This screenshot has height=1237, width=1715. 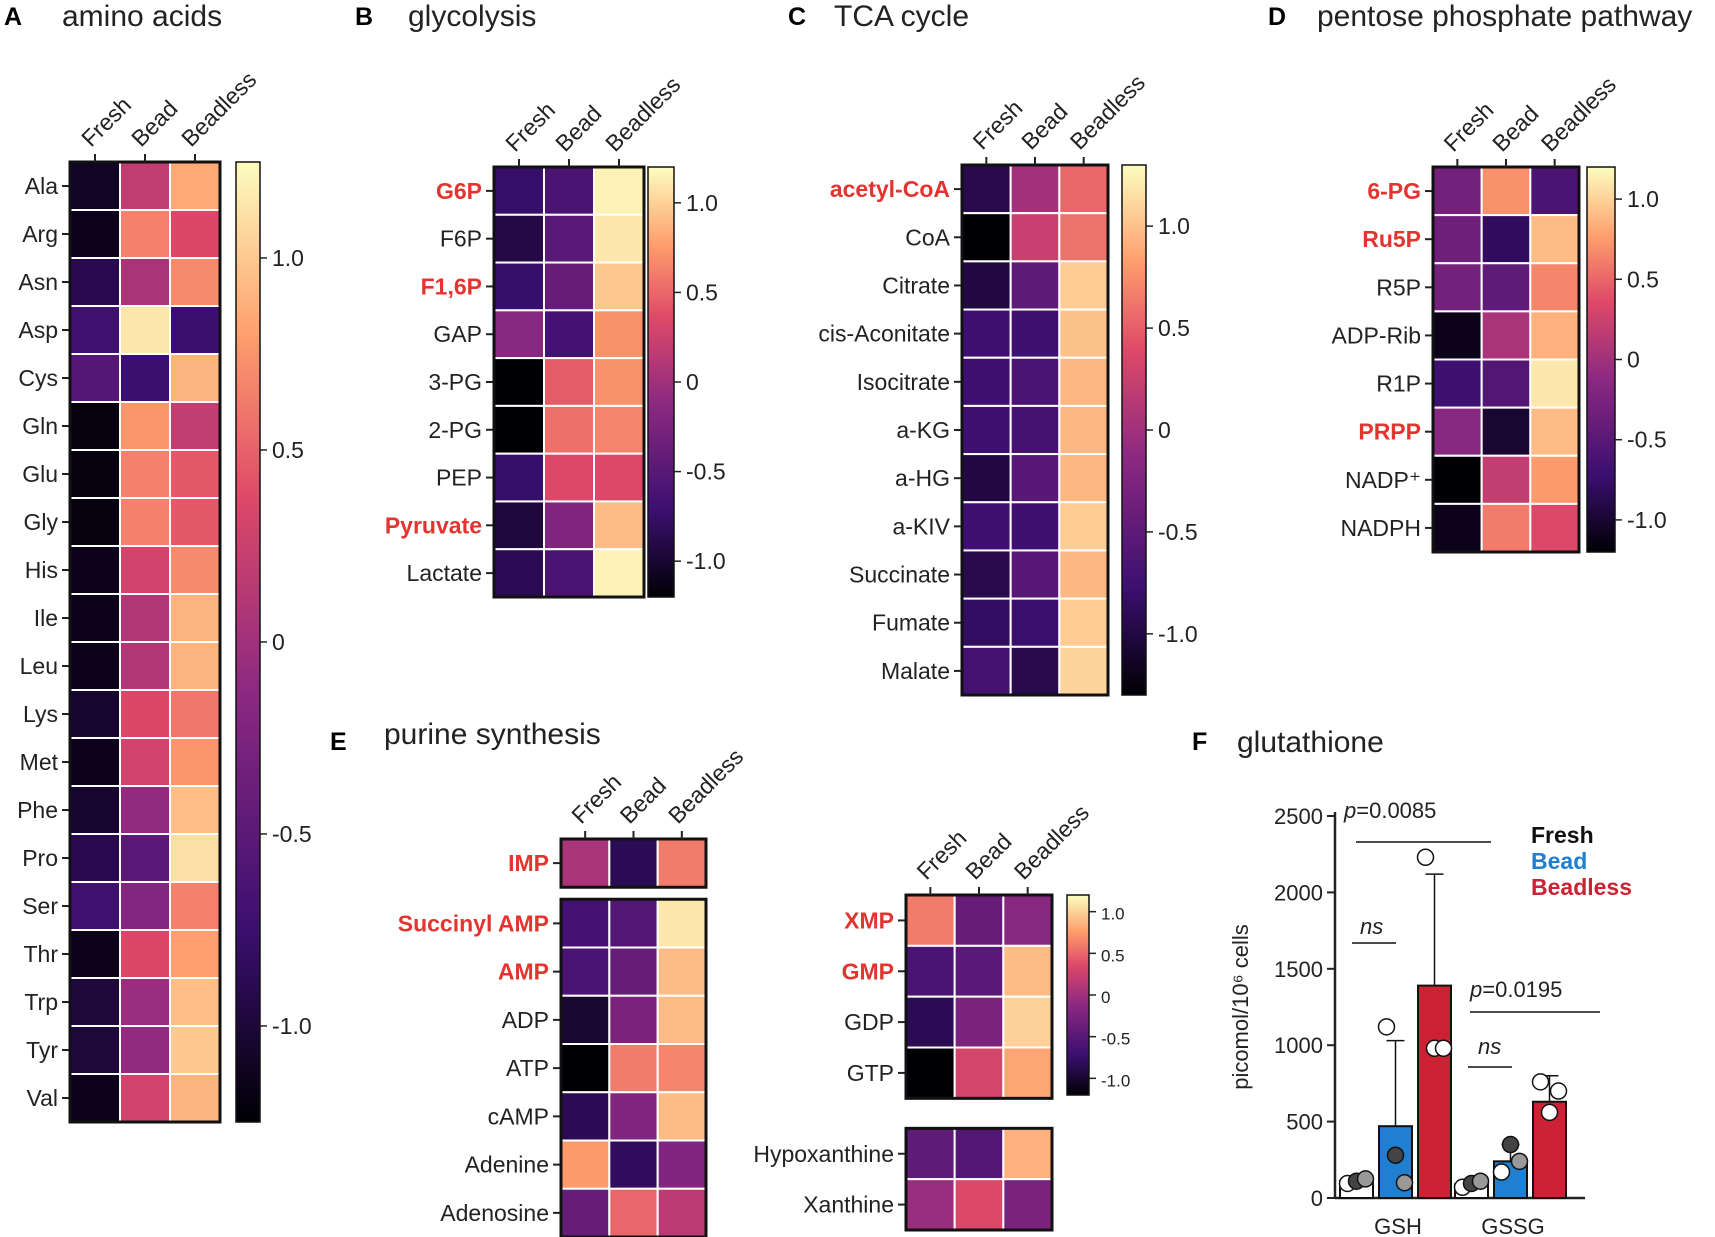 What do you see at coordinates (1035, 285) in the screenshot?
I see `heatmap-cell-citrate-bead` at bounding box center [1035, 285].